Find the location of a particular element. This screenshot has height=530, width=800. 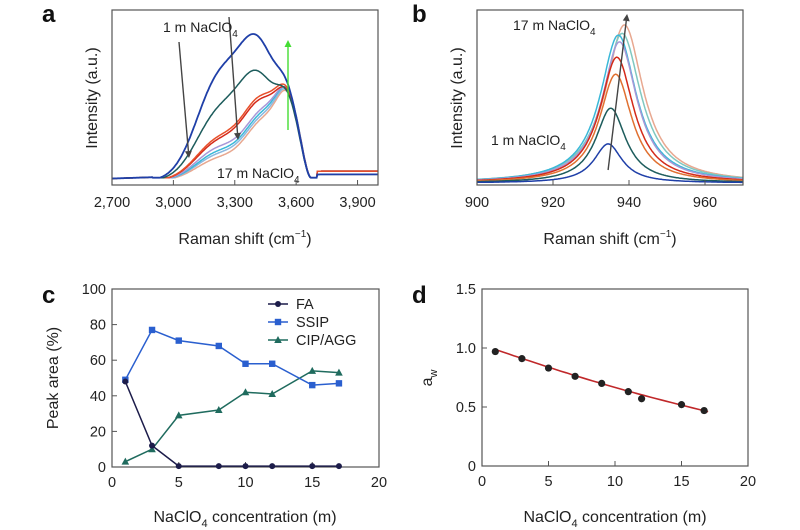

panel-d-frame is located at coordinates (615, 377).